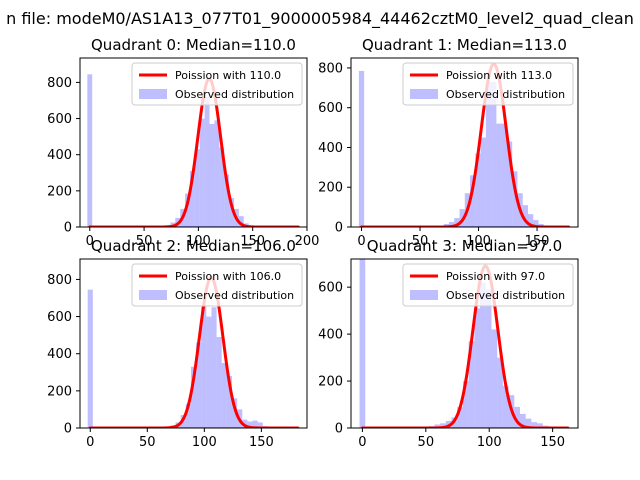 The image size is (640, 480). I want to click on legend-poisson-label: Poission with 110.0, so click(228, 75).